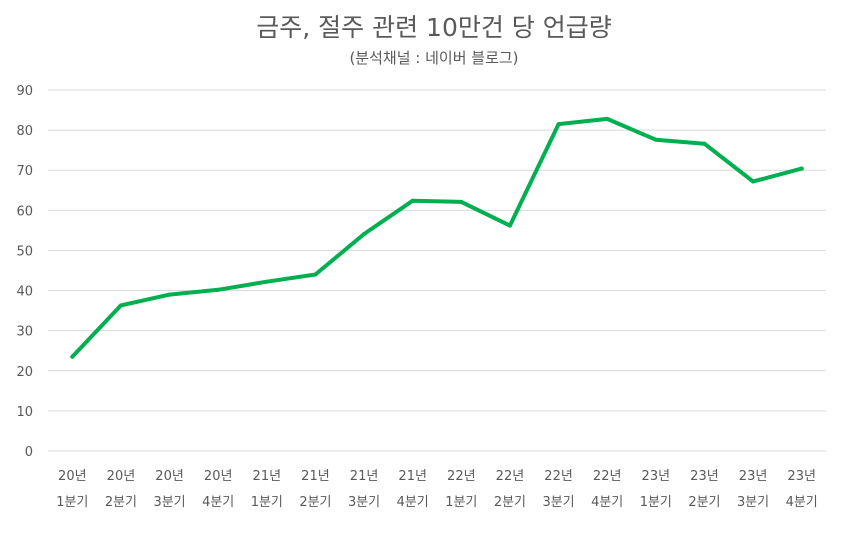  What do you see at coordinates (24, 131) in the screenshot?
I see `y-tick-label: 80` at bounding box center [24, 131].